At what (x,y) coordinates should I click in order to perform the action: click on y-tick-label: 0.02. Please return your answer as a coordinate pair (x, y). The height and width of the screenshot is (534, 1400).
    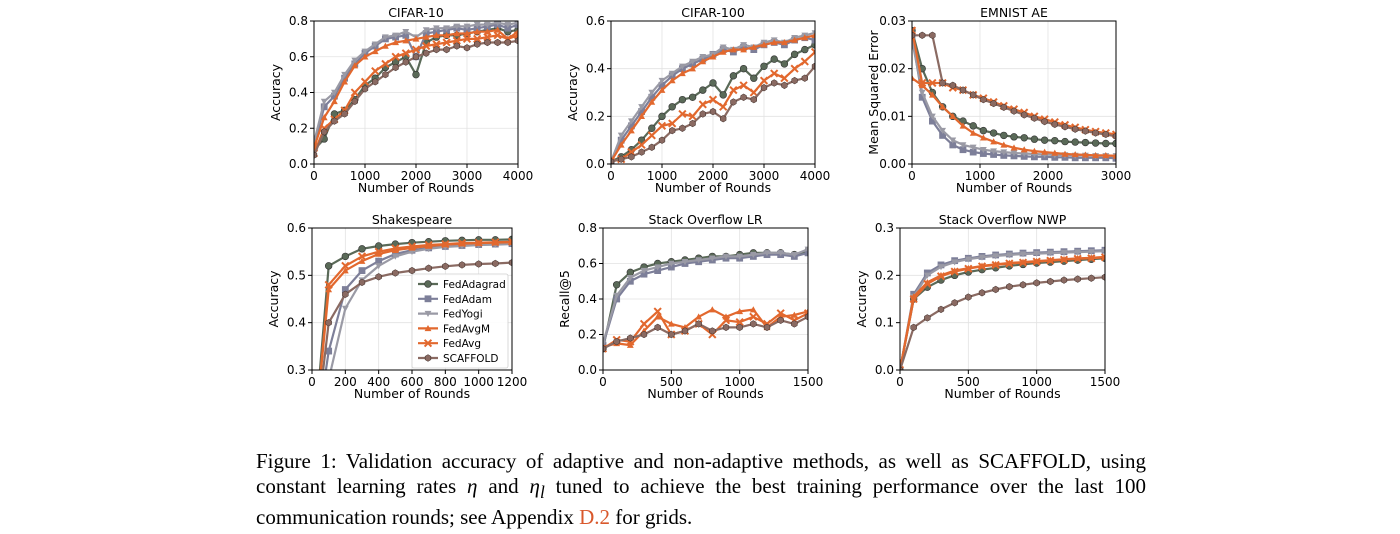
    Looking at the image, I should click on (892, 69).